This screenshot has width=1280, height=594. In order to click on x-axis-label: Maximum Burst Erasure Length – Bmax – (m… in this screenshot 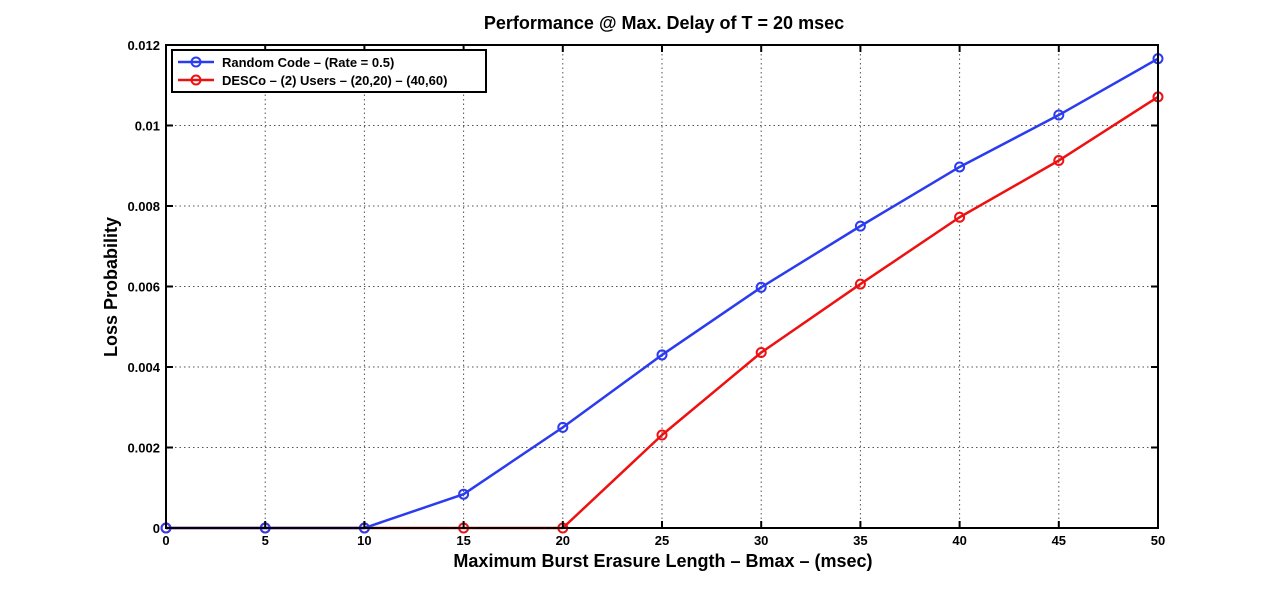, I will do `click(662, 561)`.